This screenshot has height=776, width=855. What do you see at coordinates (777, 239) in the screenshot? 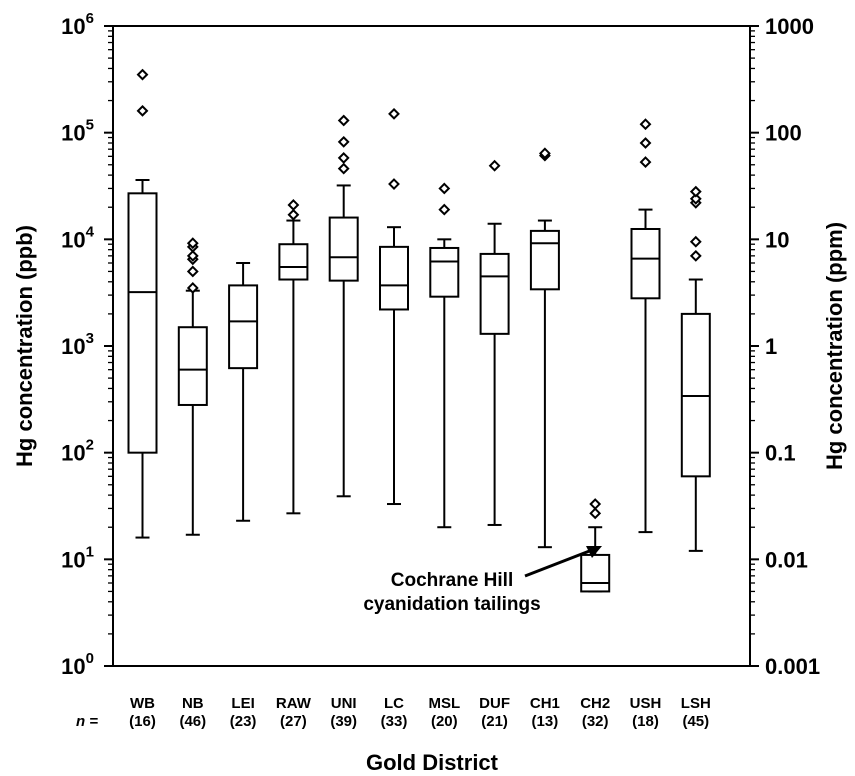
I see `y-tick-label-right: 10` at bounding box center [777, 239].